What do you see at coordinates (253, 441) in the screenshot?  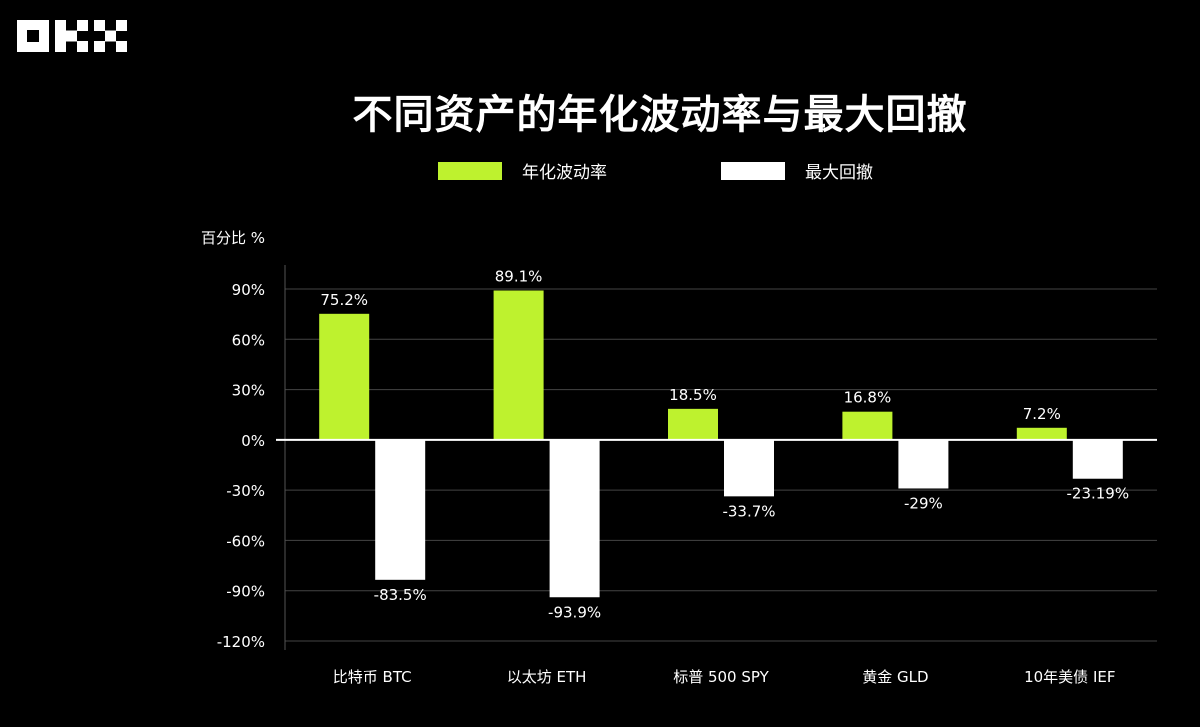 I see `y-tick-label: 0%` at bounding box center [253, 441].